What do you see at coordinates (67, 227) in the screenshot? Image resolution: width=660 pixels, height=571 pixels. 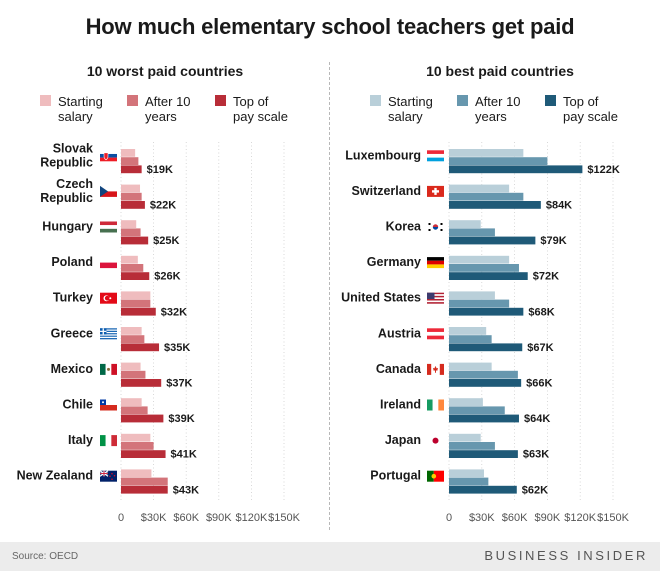 I see `country-label: Hungary` at bounding box center [67, 227].